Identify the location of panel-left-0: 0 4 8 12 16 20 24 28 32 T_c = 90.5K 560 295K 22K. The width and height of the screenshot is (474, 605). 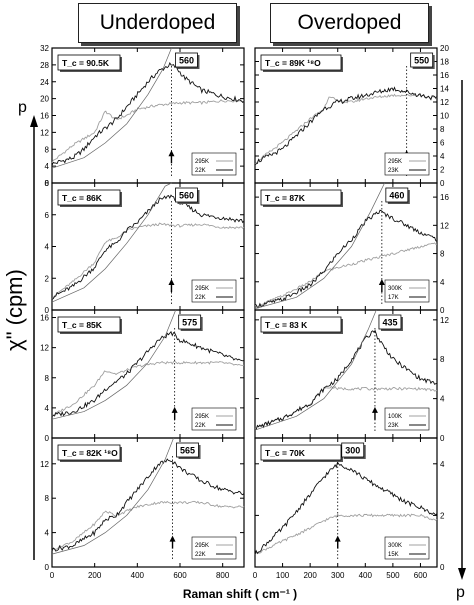
(142, 116).